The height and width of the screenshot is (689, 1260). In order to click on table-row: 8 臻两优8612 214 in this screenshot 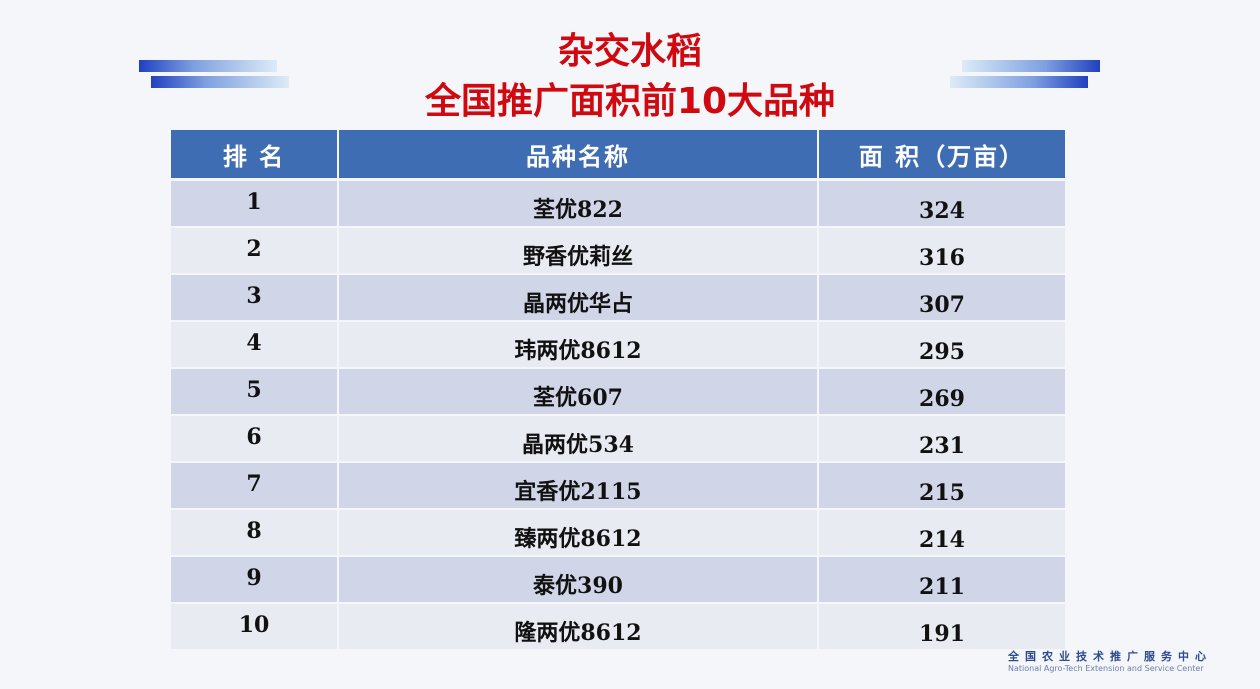, I will do `click(619, 533)`.